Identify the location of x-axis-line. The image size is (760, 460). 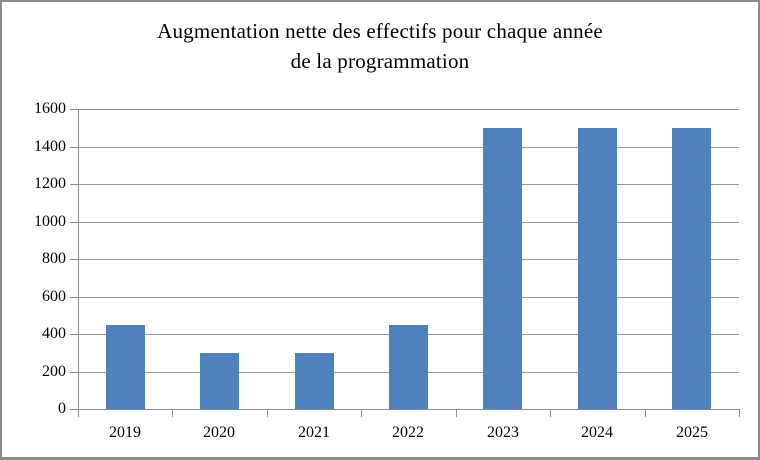
(409, 409).